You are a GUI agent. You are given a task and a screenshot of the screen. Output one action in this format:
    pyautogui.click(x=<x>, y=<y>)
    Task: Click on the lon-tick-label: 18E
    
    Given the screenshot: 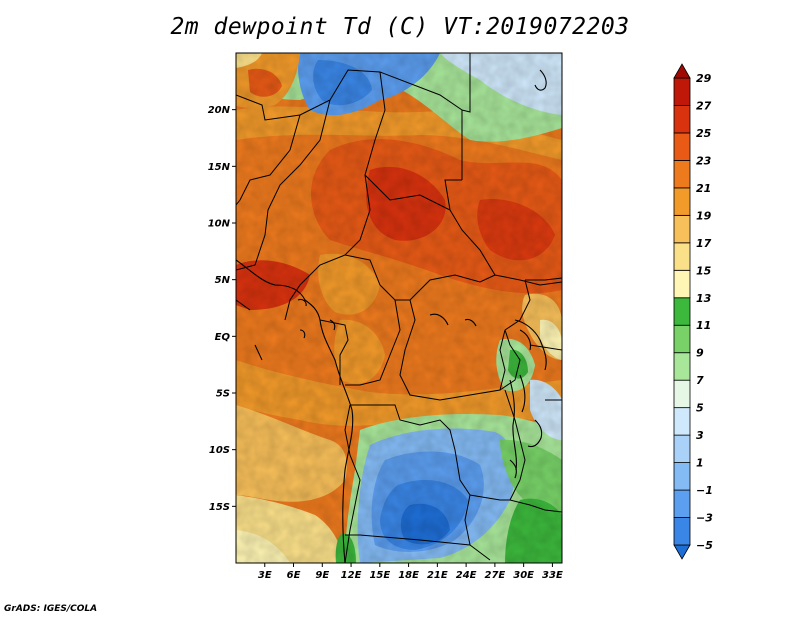 What is the action you would take?
    pyautogui.click(x=408, y=575)
    